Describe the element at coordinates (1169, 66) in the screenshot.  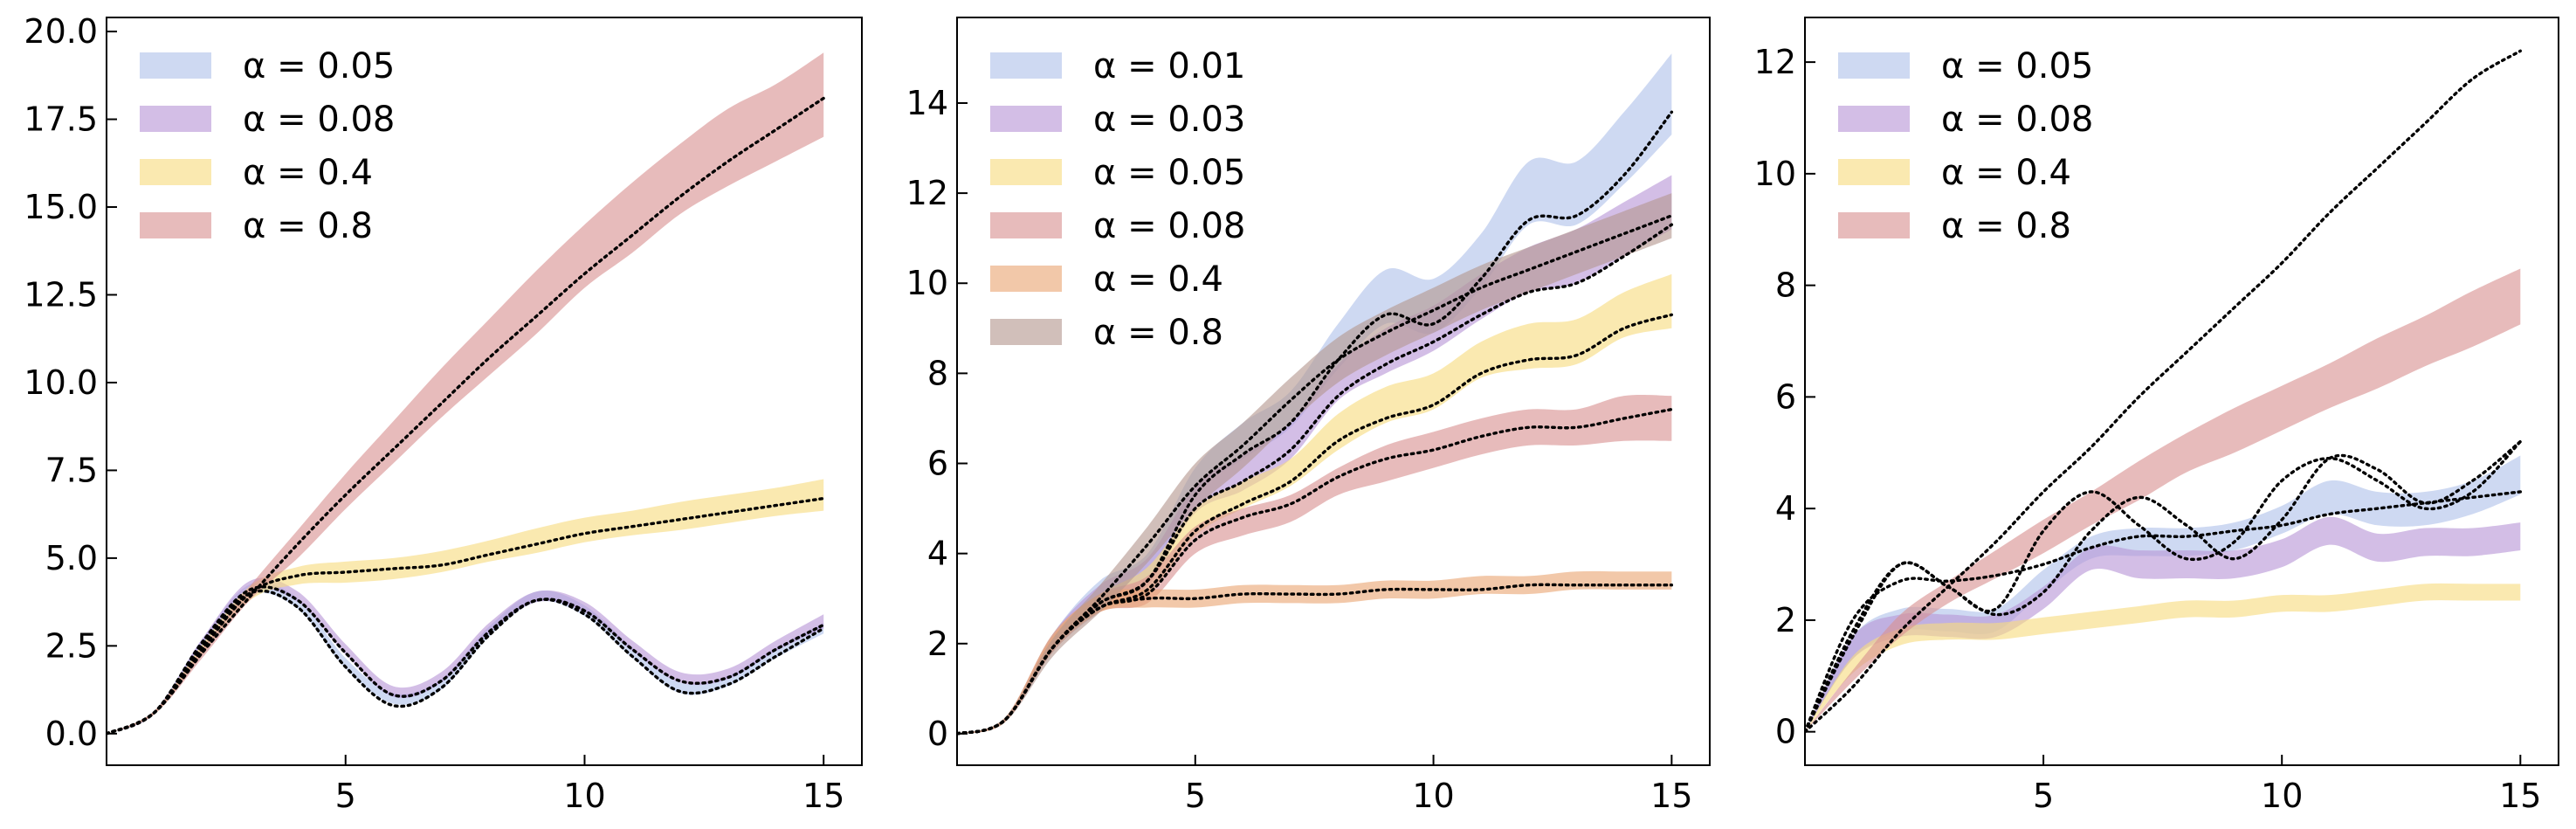
I see `legend-label: α = 0.01` at that location.